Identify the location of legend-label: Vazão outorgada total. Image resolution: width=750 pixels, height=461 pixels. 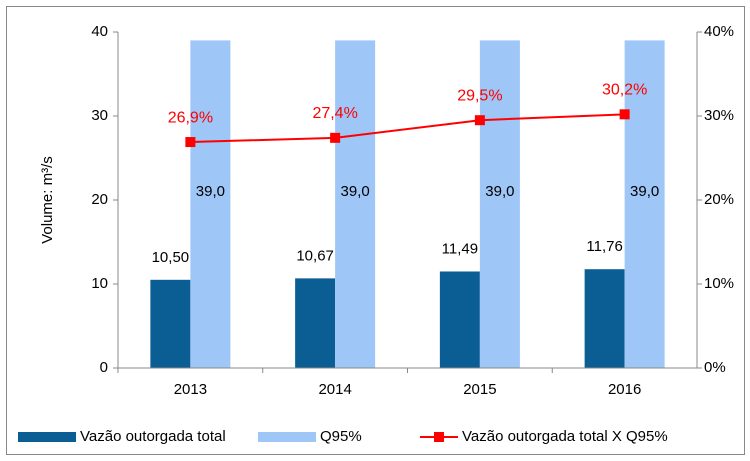
(153, 436).